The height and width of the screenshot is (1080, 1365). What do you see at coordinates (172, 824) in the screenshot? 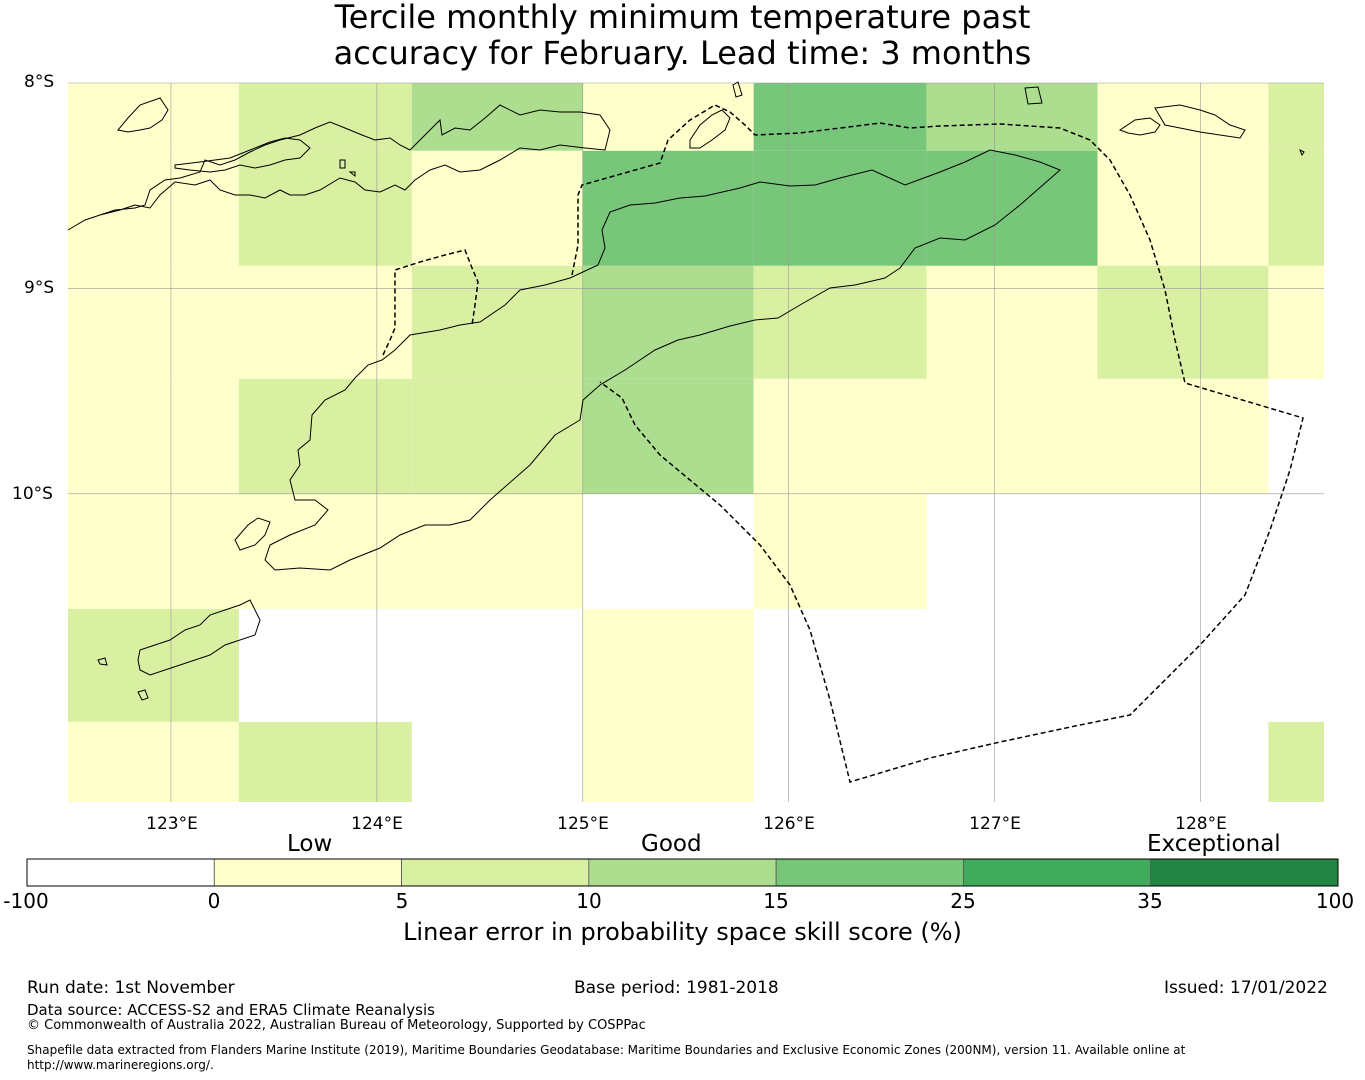
I see `lon-label-123e: 123°E` at bounding box center [172, 824].